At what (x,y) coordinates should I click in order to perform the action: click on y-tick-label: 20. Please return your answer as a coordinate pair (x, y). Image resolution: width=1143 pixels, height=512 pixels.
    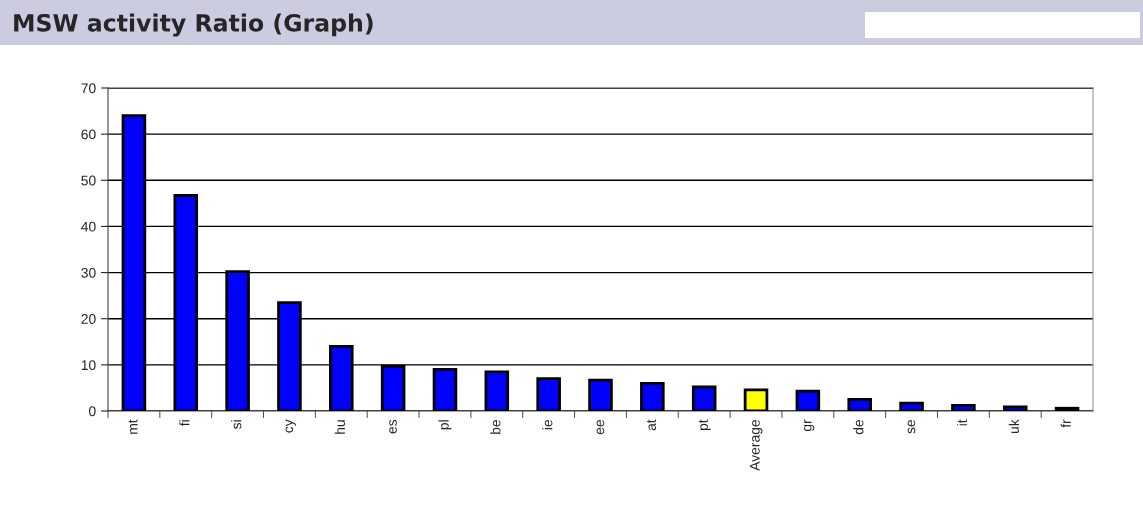
    Looking at the image, I should click on (88, 319).